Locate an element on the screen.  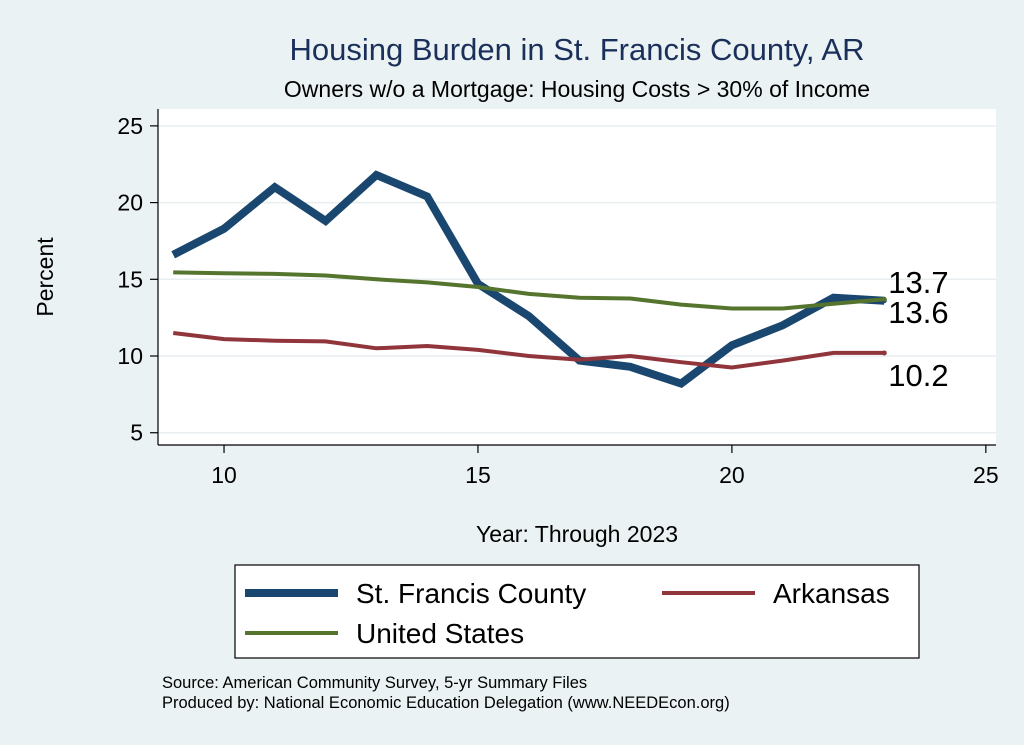
y-tick-label-5: 5 is located at coordinates (136, 433).